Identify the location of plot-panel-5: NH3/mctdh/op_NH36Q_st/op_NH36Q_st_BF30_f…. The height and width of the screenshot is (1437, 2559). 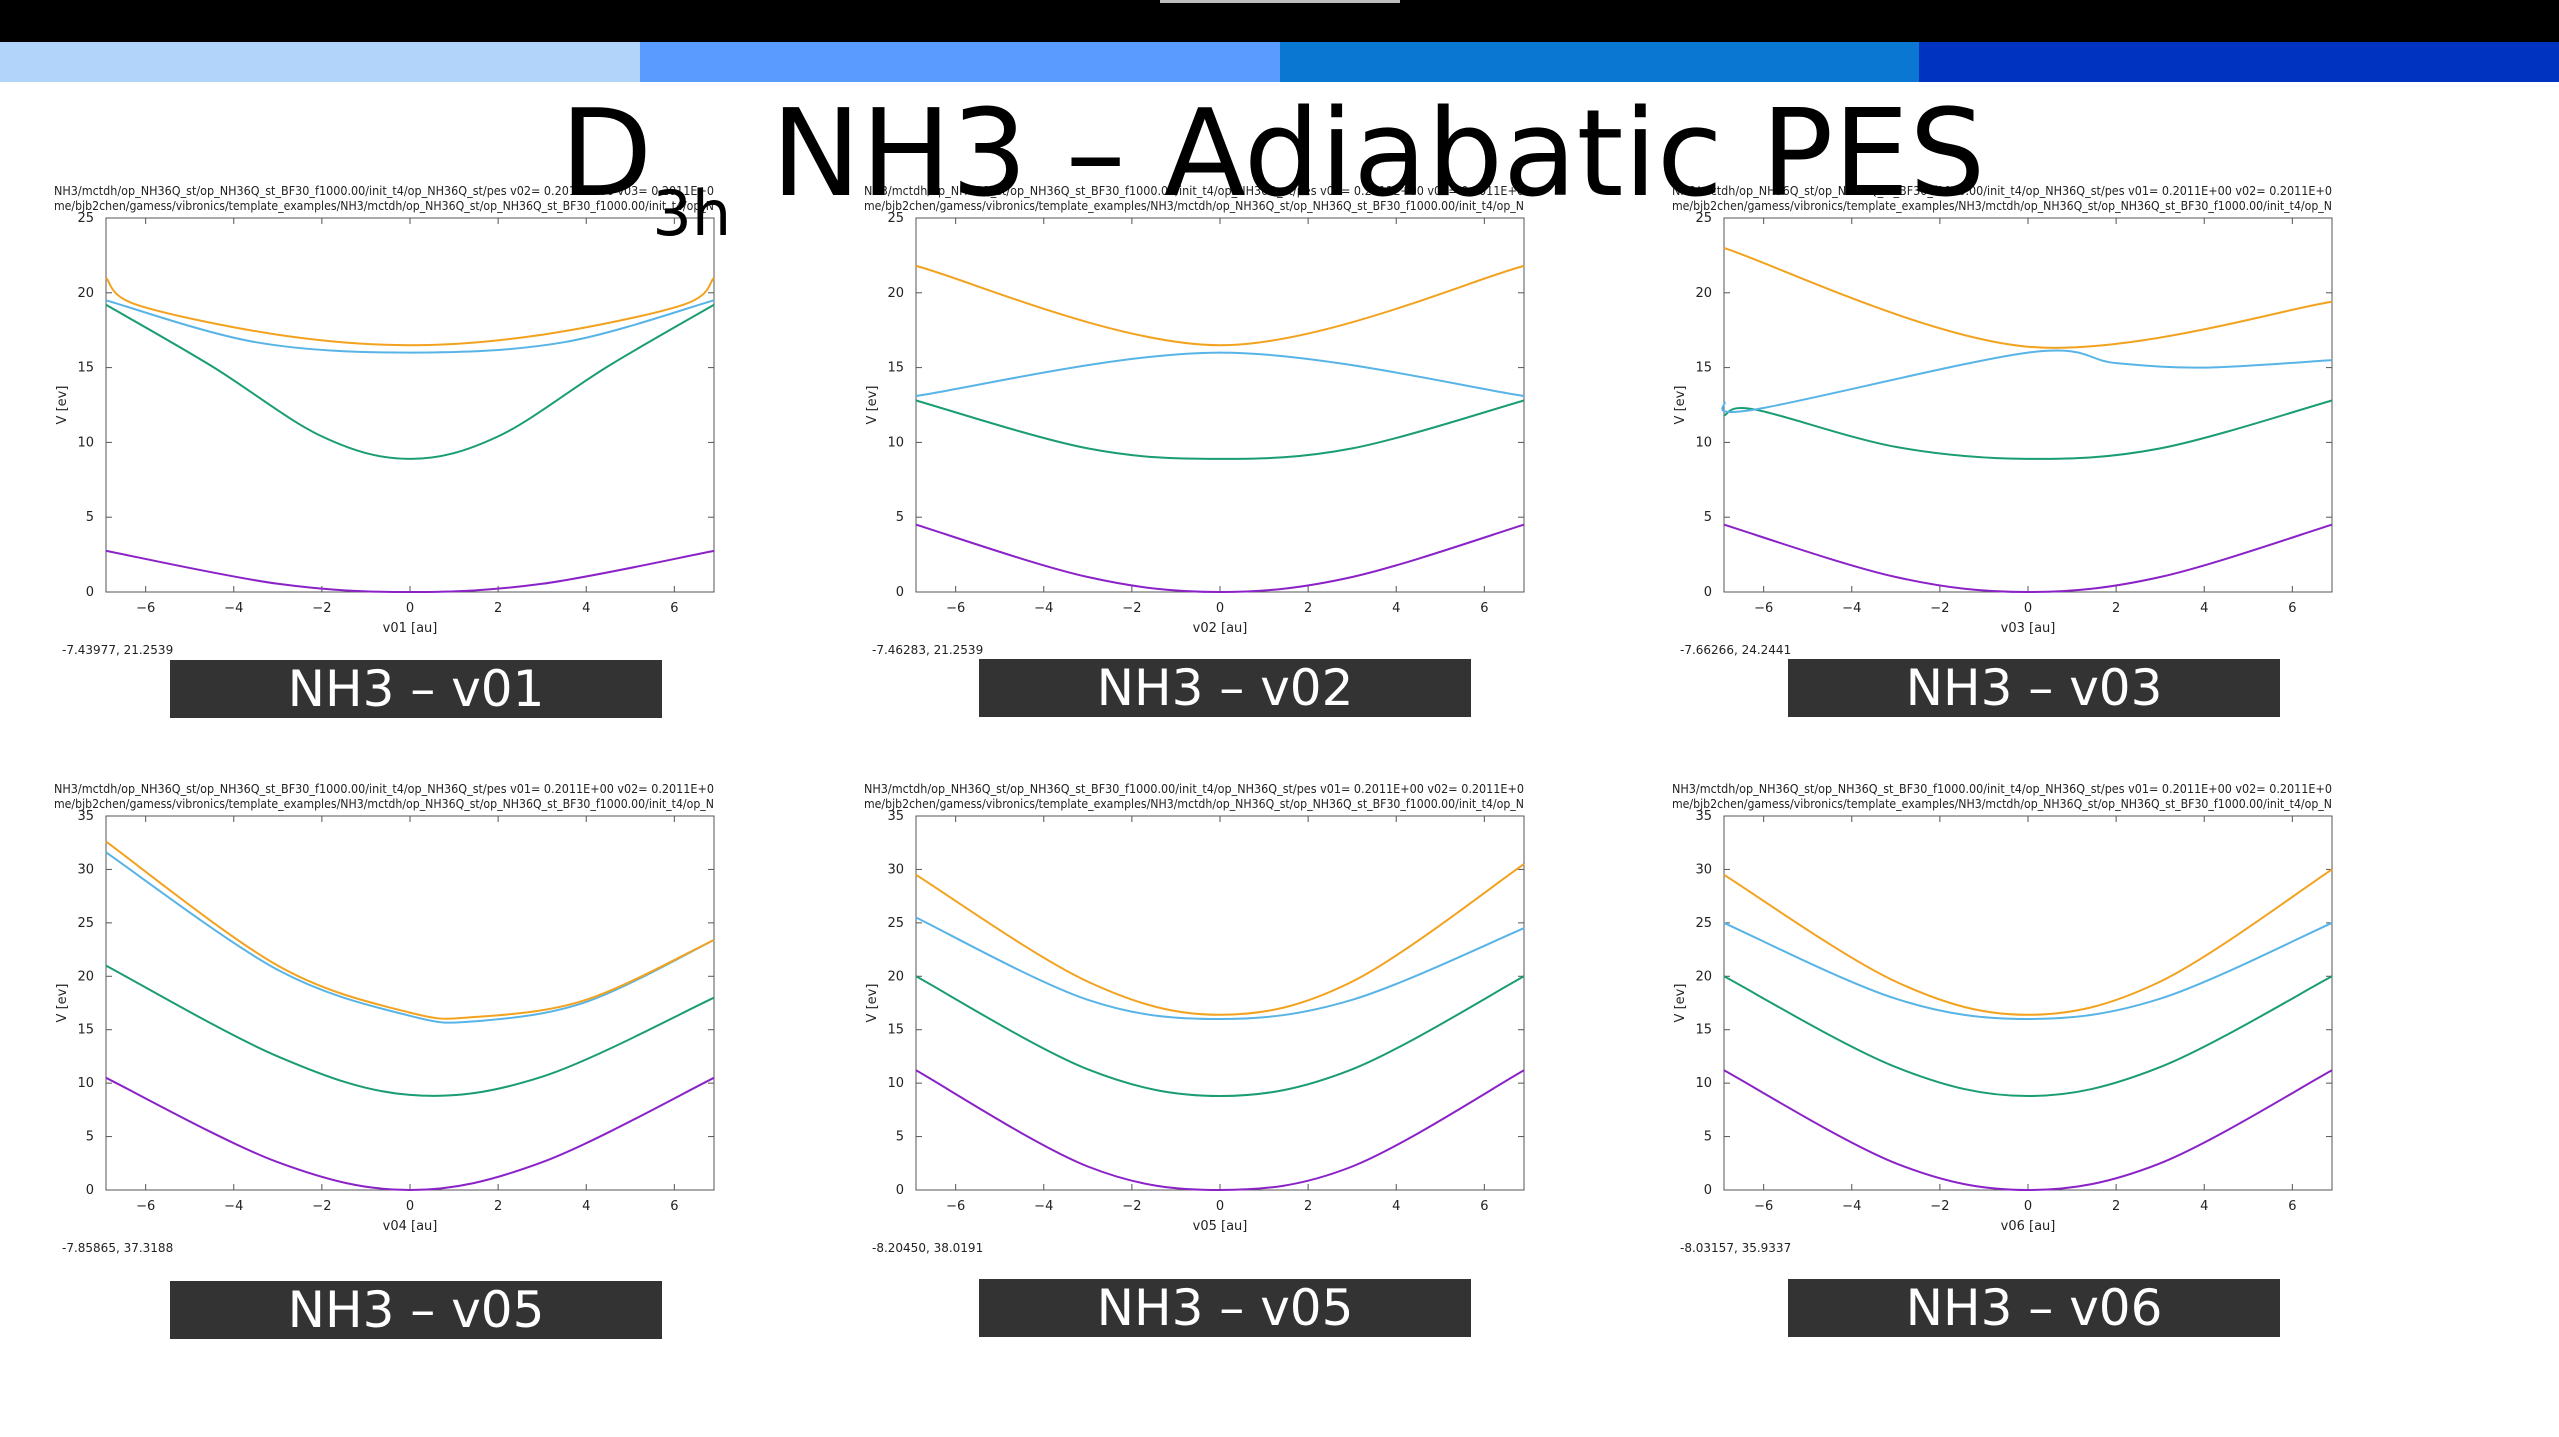
(1197, 1019).